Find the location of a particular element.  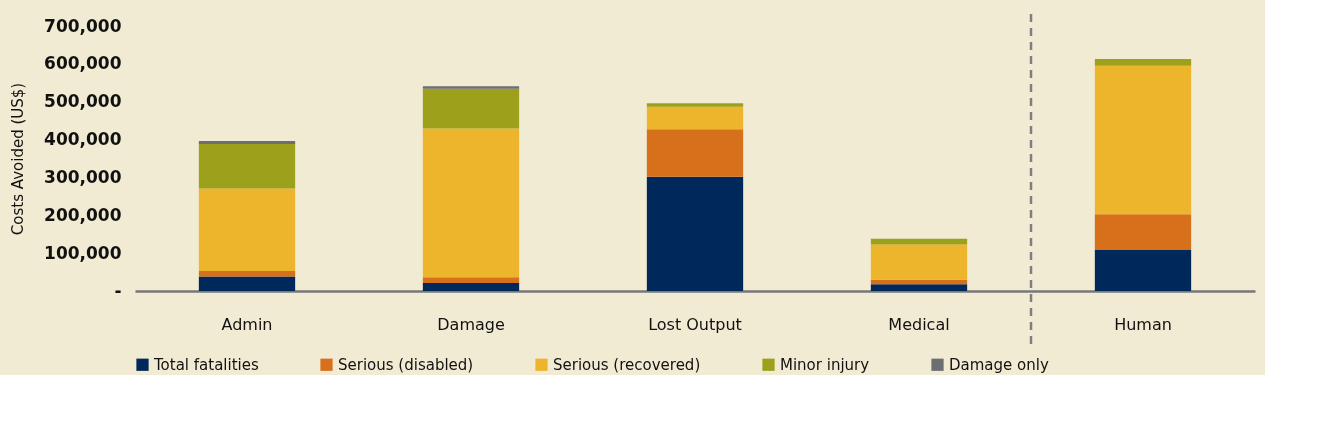

y-tick-label: - is located at coordinates (118, 290).